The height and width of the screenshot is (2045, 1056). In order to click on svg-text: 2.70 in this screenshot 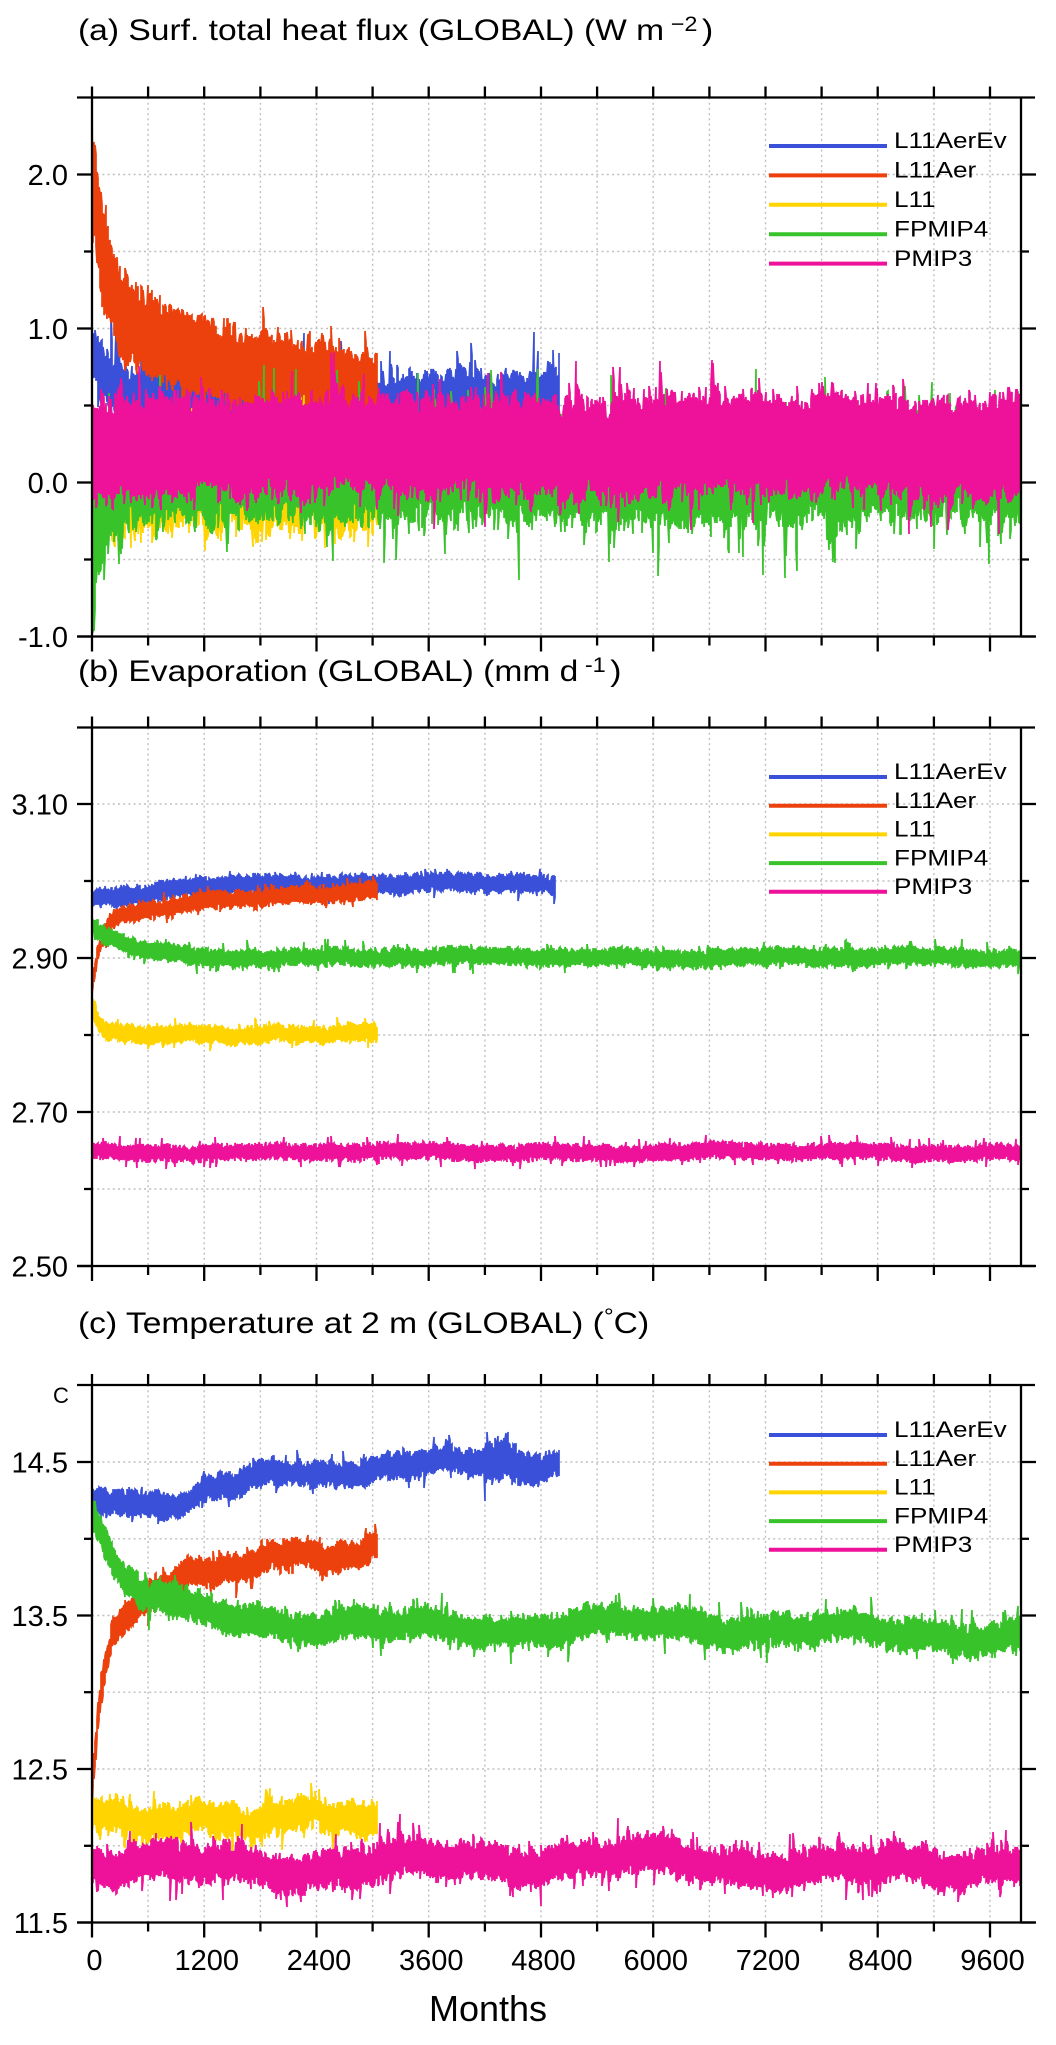, I will do `click(40, 1113)`.